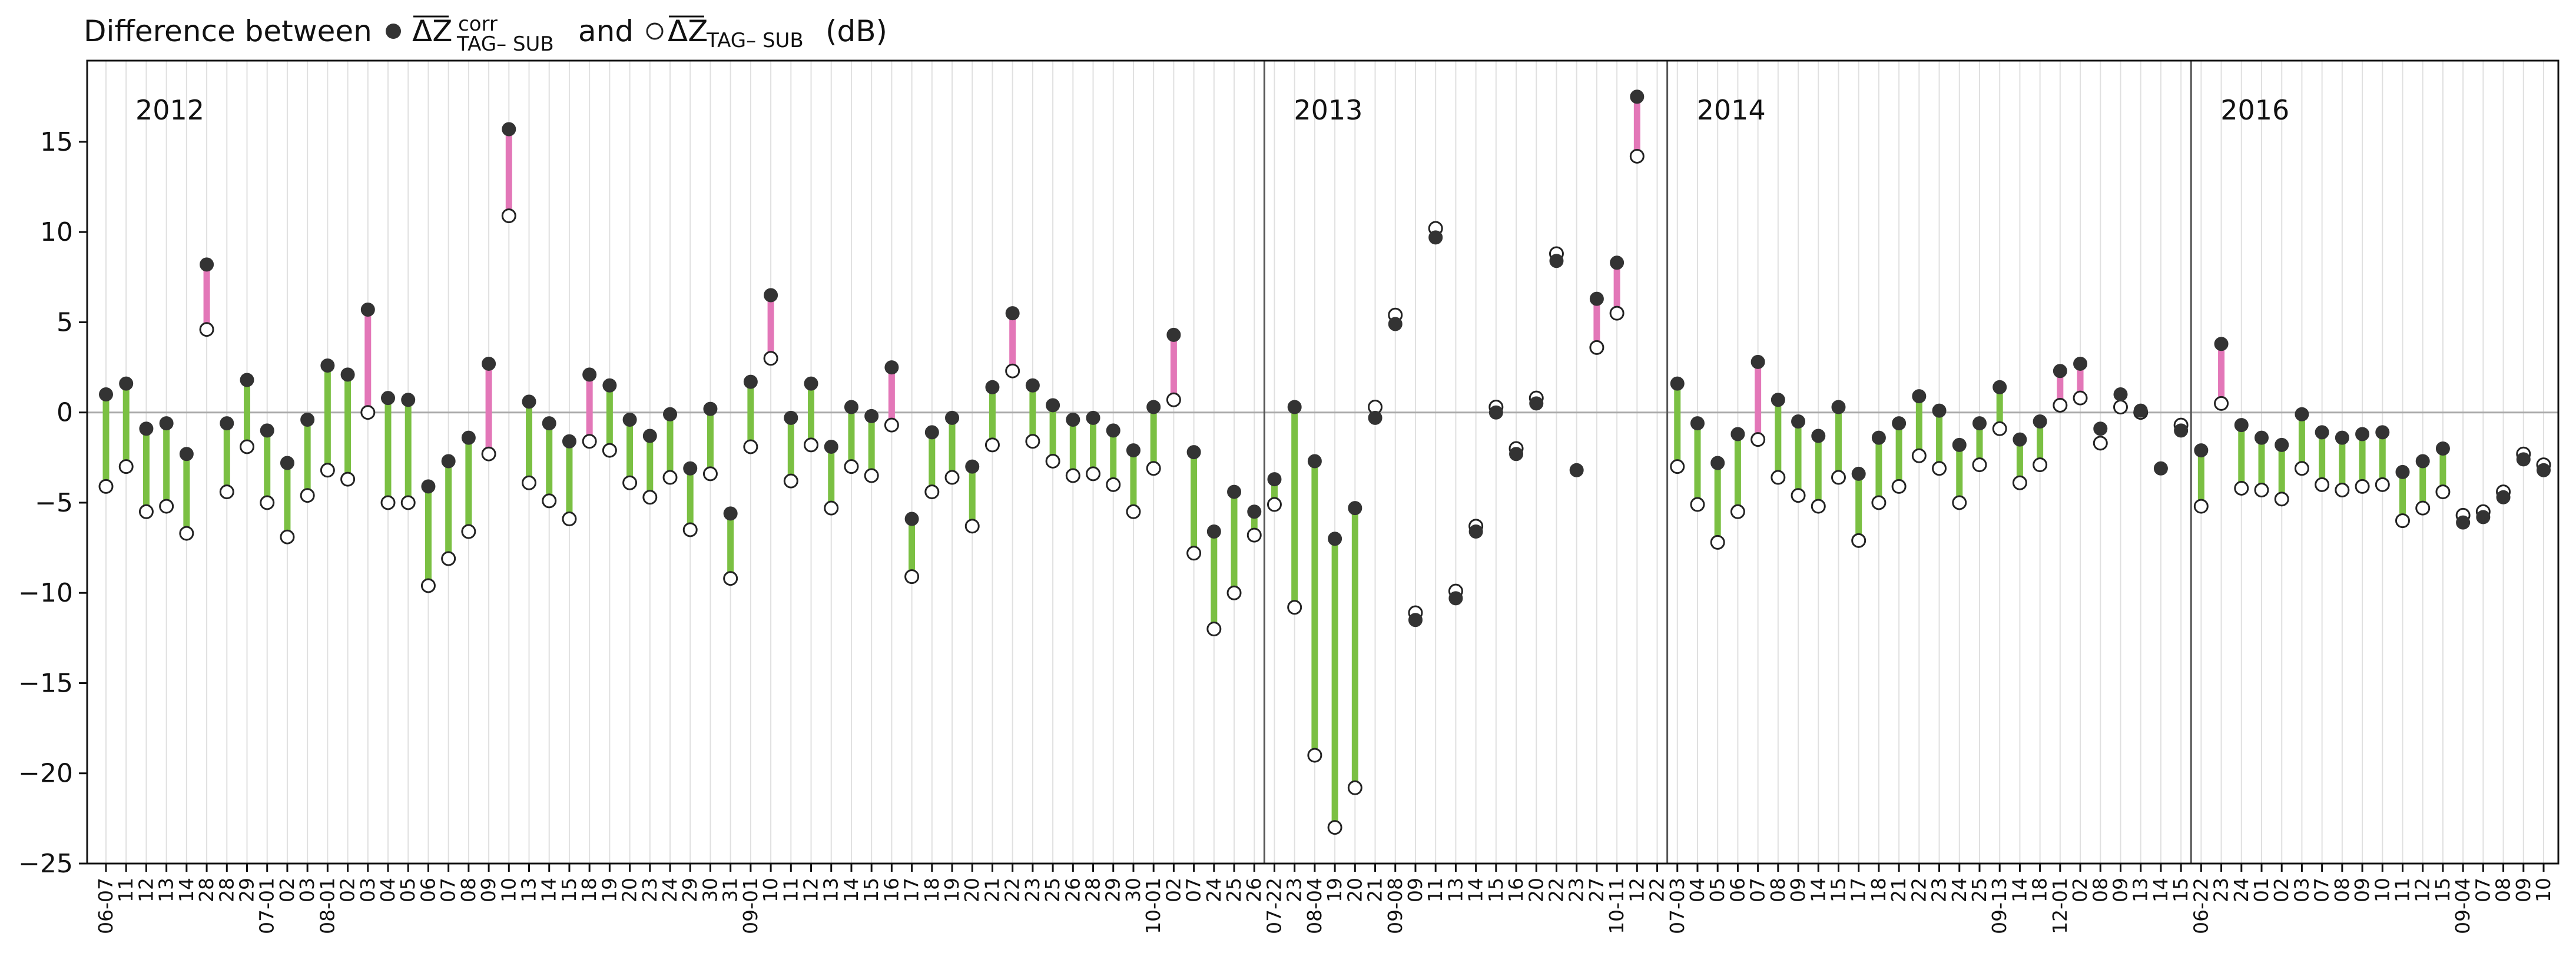  Describe the element at coordinates (432, 31) in the screenshot. I see `title-symbol-corr: ΔZ` at that location.